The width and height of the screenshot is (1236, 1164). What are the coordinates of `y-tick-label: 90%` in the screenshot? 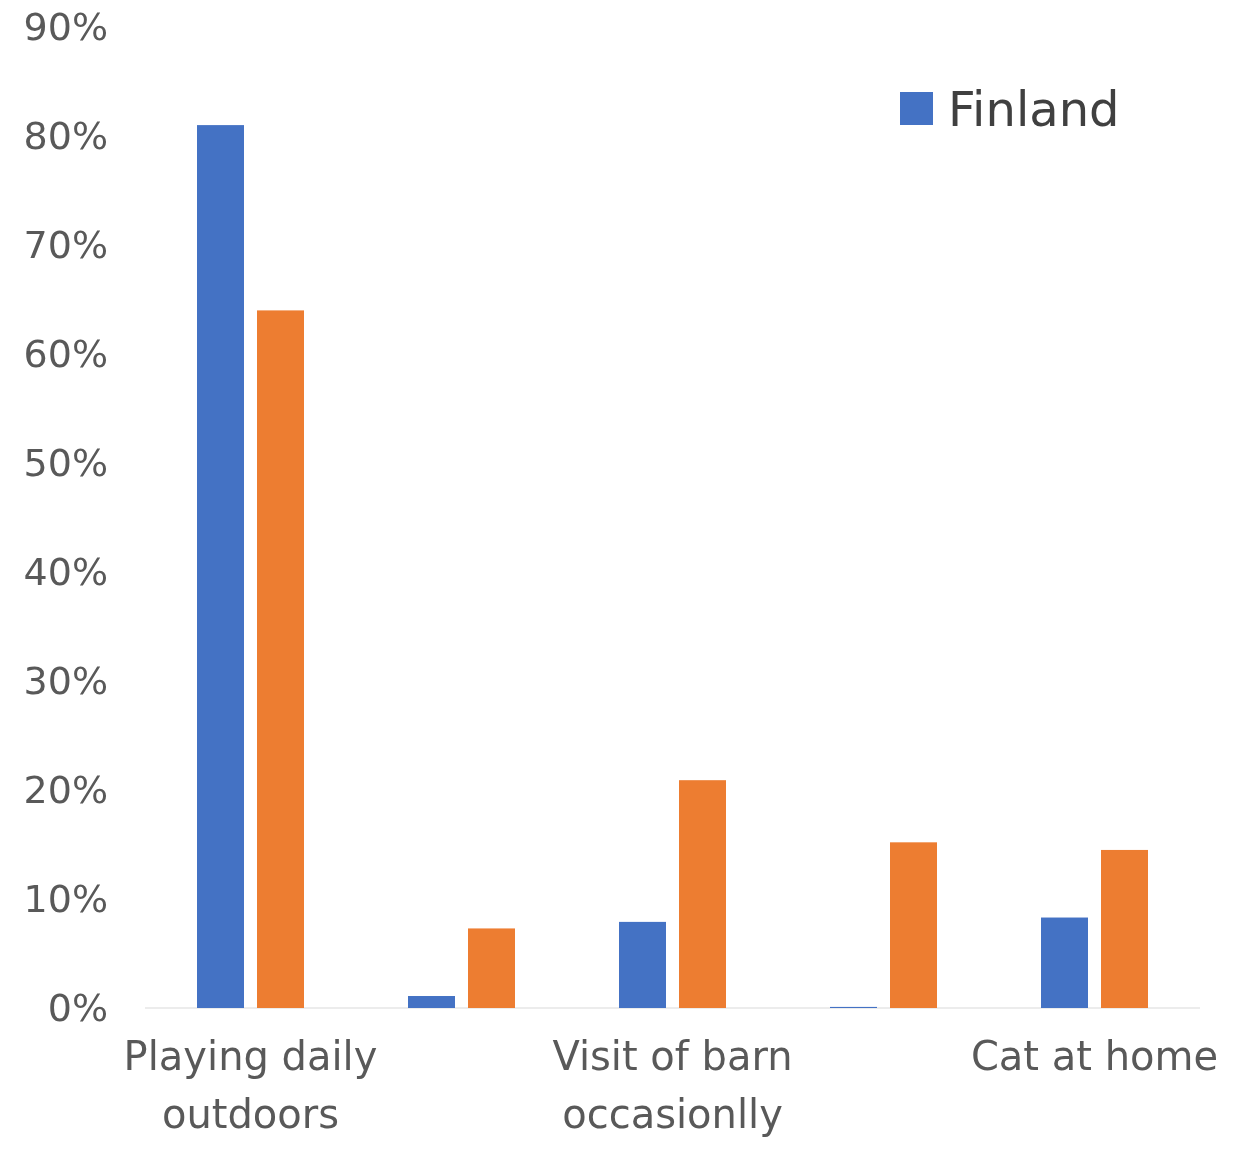 It's located at (65, 27).